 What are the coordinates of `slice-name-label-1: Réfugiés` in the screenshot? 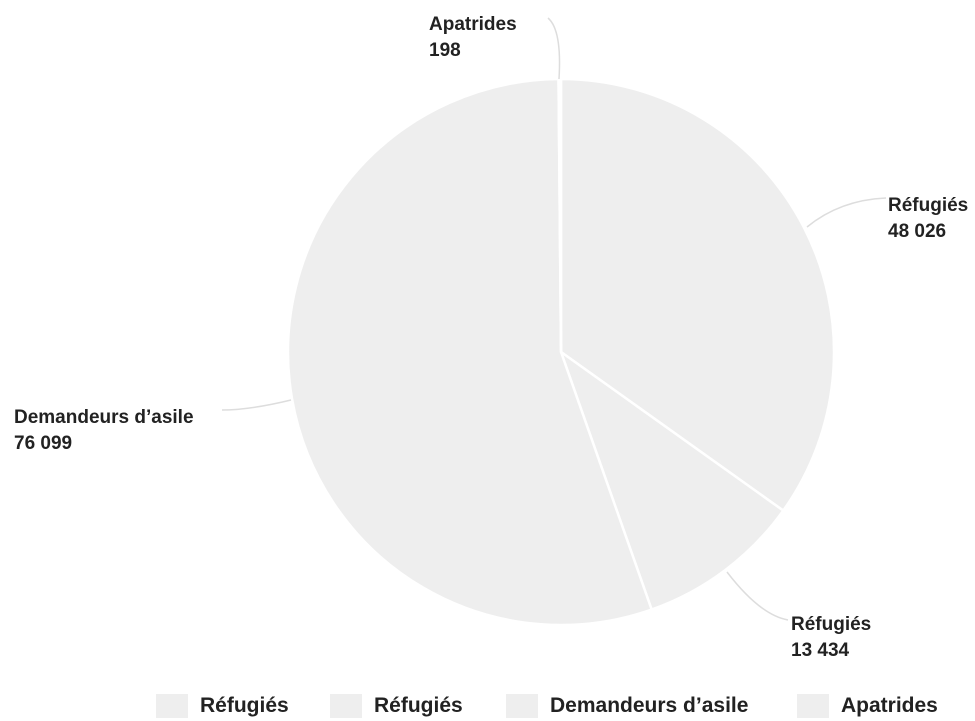 It's located at (831, 624).